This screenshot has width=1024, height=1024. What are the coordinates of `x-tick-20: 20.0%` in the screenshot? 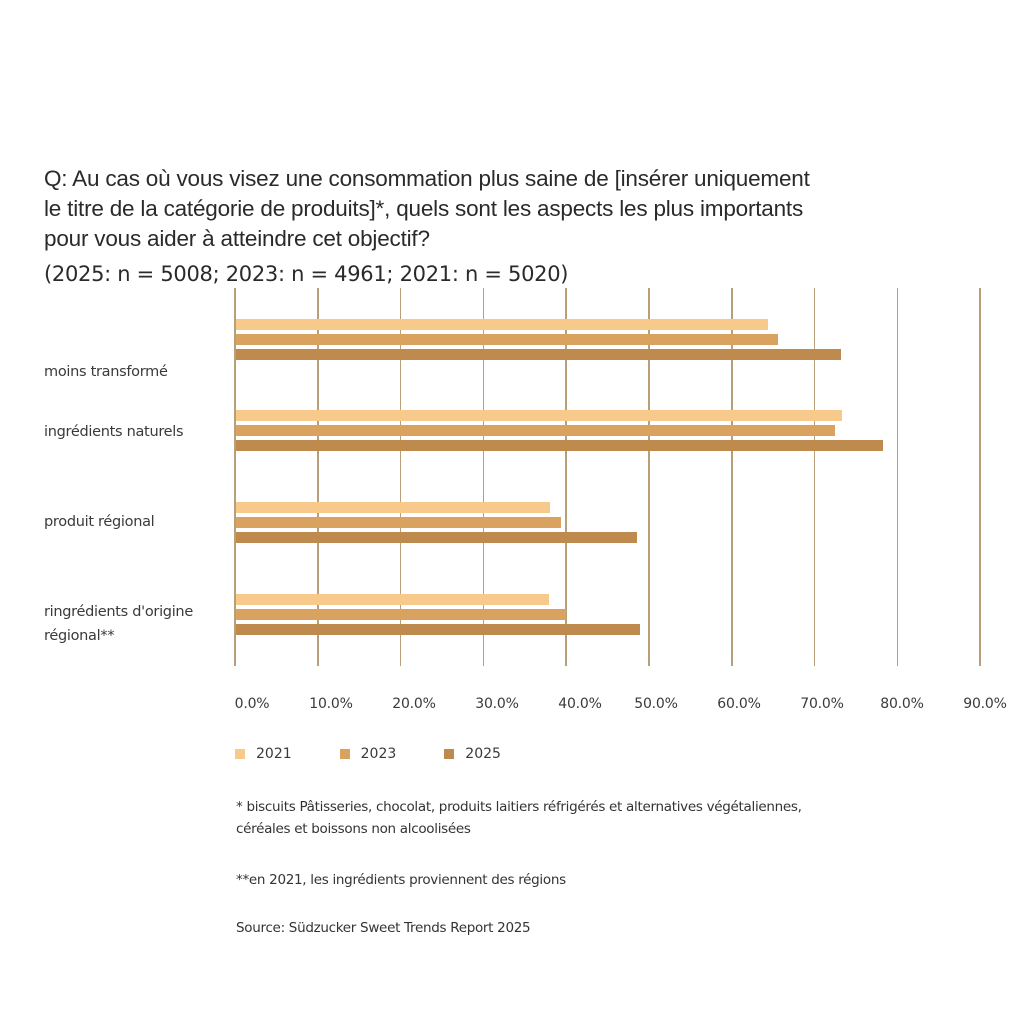 It's located at (414, 704).